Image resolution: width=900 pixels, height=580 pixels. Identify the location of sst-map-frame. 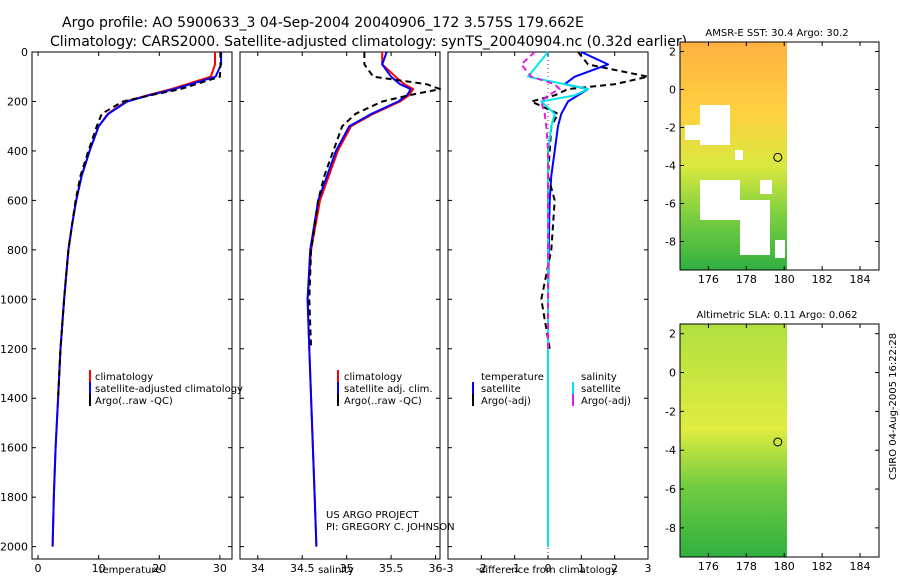
(779, 156).